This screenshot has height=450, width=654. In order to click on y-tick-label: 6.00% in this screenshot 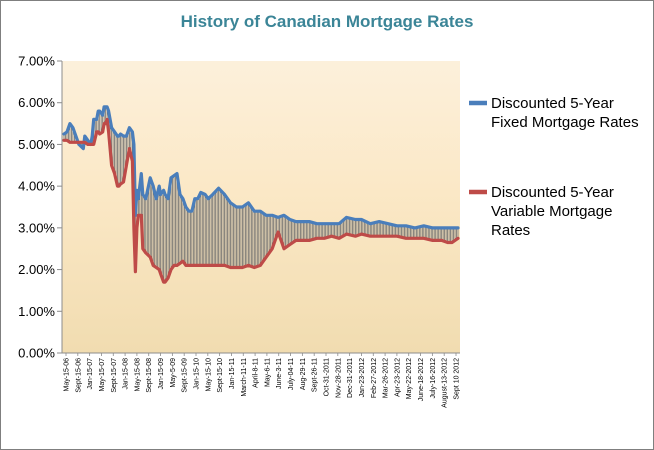, I will do `click(36, 102)`.